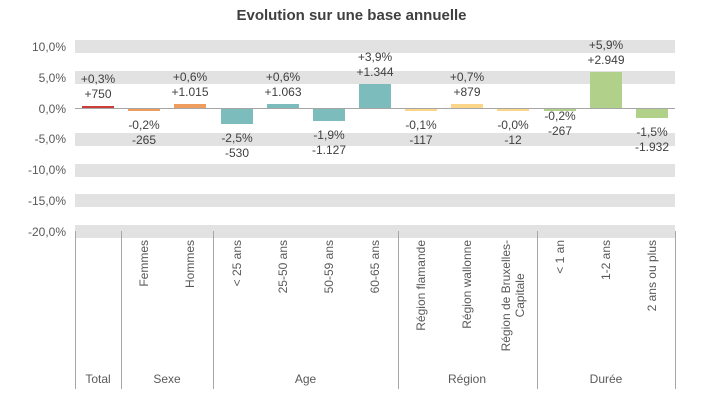 The image size is (703, 408). What do you see at coordinates (375, 72) in the screenshot?
I see `data-label-abs: +1.344` at bounding box center [375, 72].